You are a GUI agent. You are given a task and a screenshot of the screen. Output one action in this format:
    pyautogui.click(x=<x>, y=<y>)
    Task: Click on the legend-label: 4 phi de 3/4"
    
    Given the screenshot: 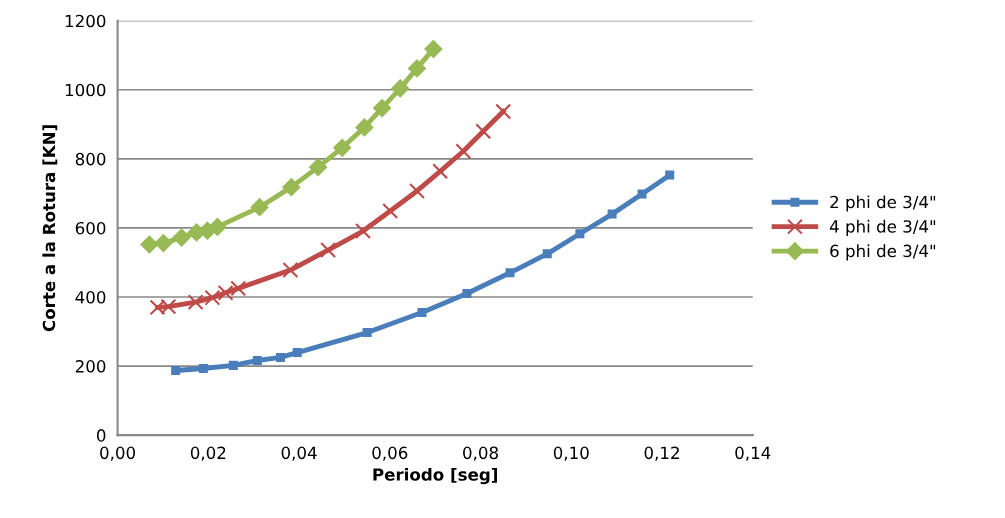 What is the action you would take?
    pyautogui.click(x=882, y=227)
    